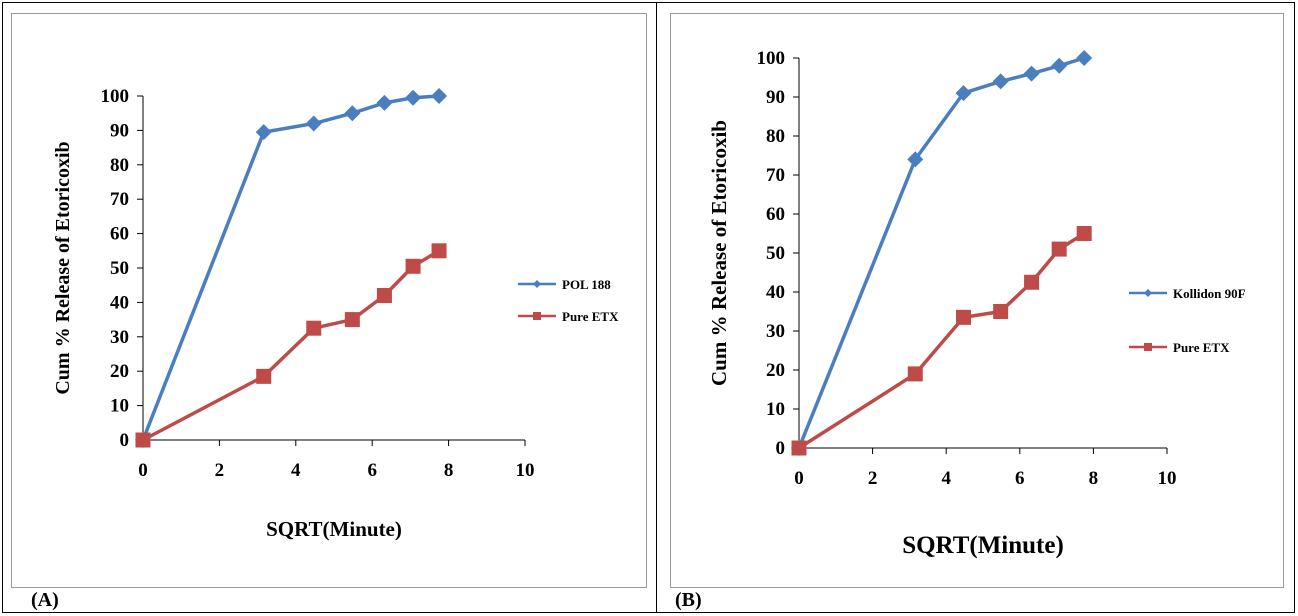 The image size is (1298, 616). What do you see at coordinates (45, 600) in the screenshot?
I see `panel-a-label: (A)` at bounding box center [45, 600].